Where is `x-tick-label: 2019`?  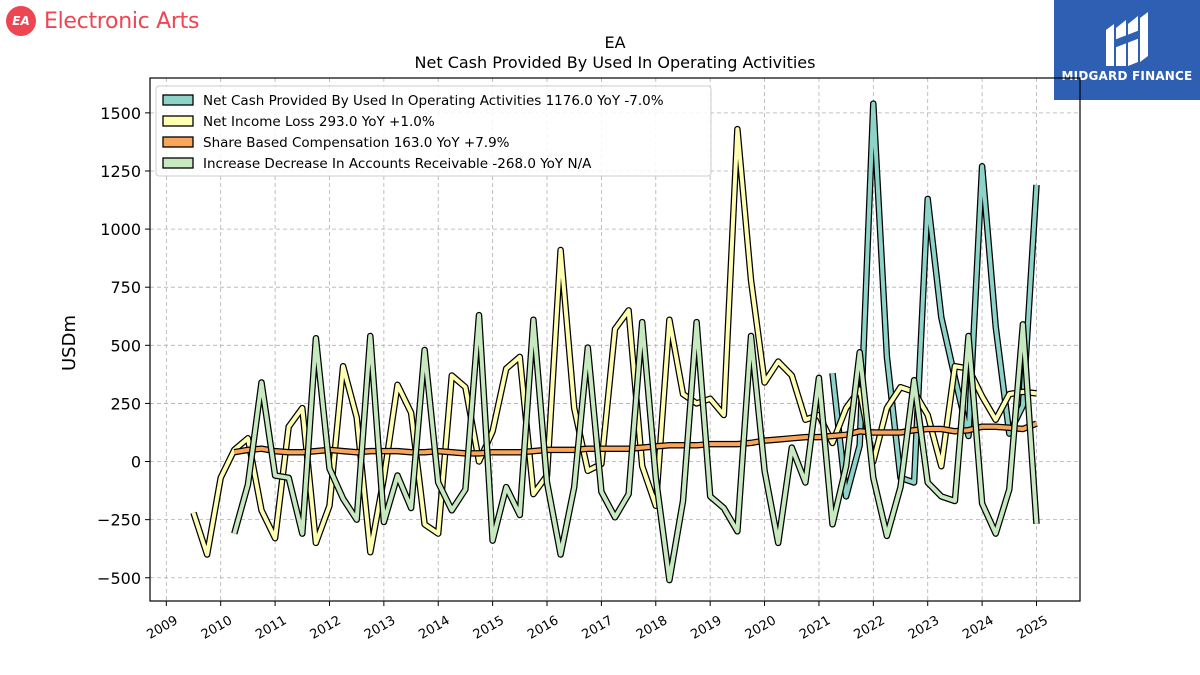
x-tick-label: 2019 is located at coordinates (706, 628).